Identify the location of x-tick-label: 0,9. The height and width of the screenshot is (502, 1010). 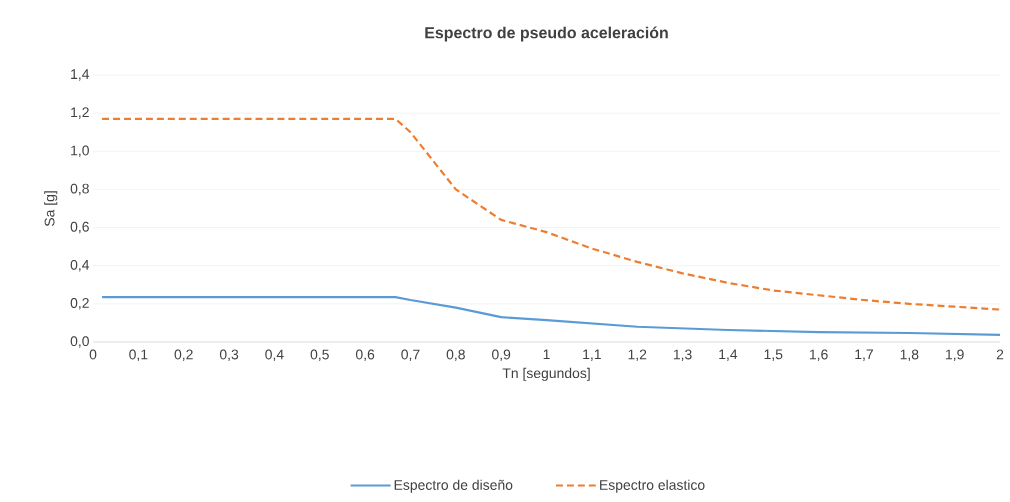
(501, 355).